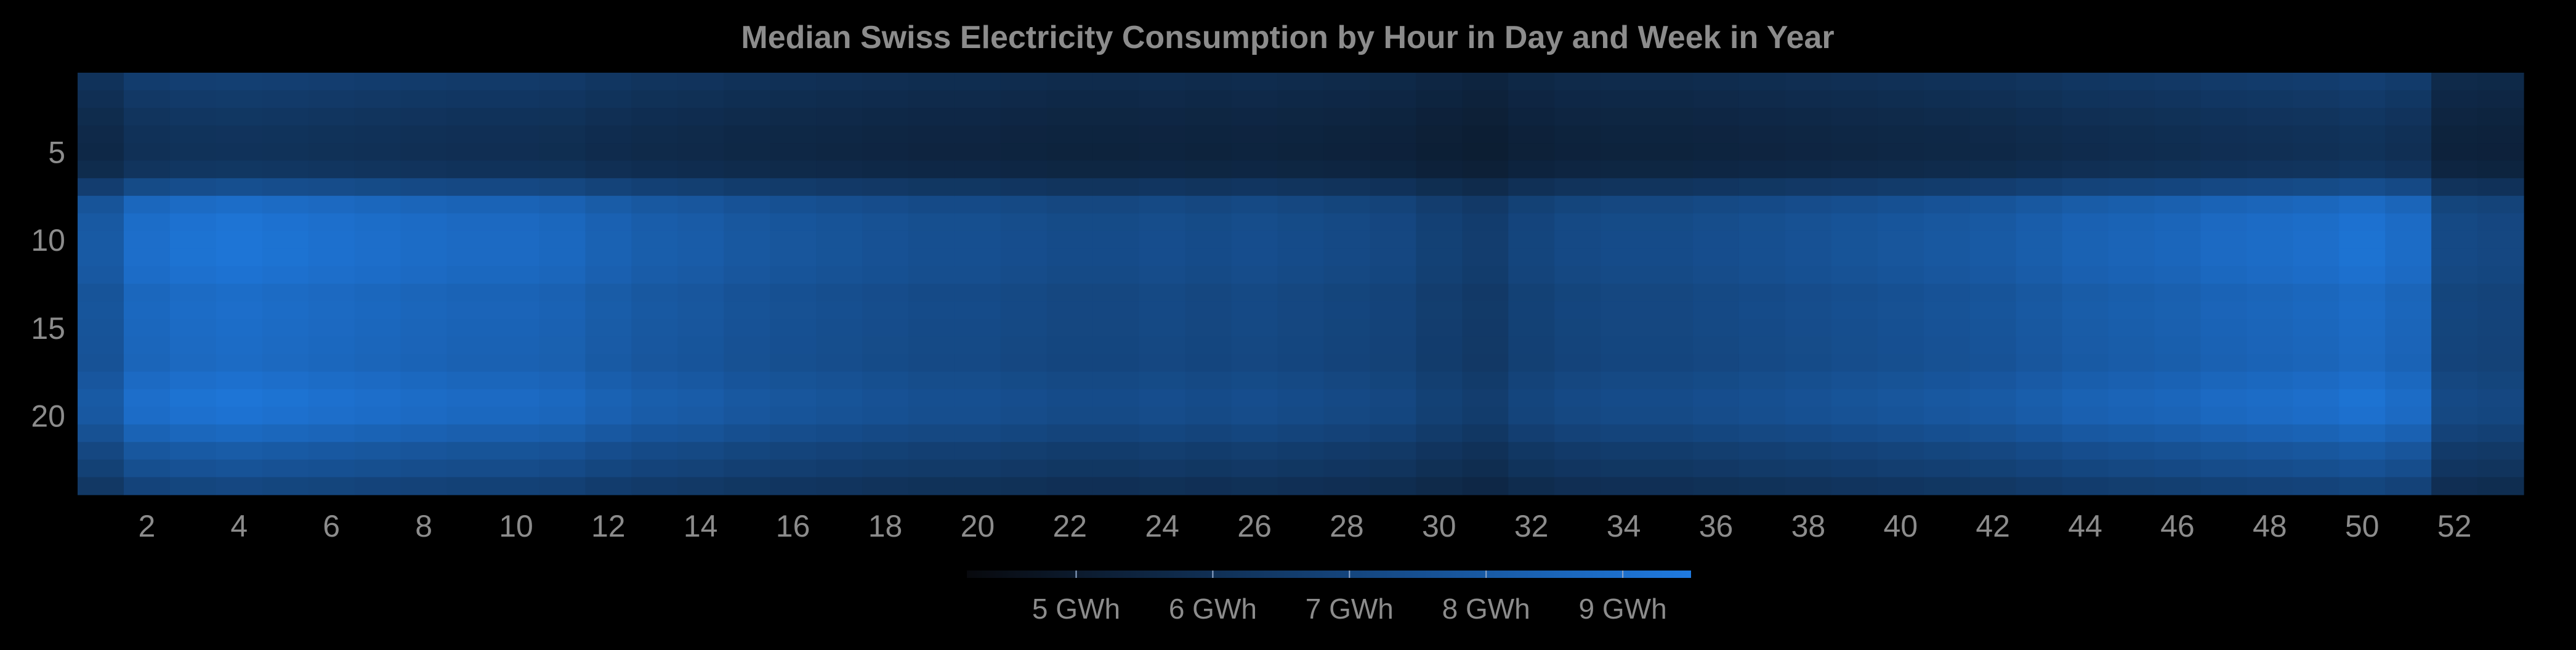 This screenshot has height=650, width=2576. I want to click on colorbar-gradient, so click(1329, 575).